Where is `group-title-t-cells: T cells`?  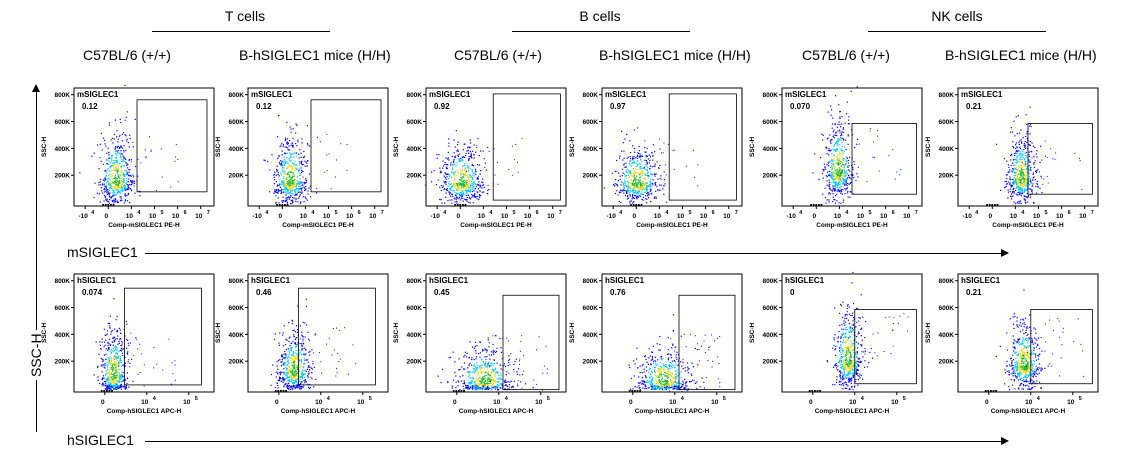
group-title-t-cells: T cells is located at coordinates (245, 16).